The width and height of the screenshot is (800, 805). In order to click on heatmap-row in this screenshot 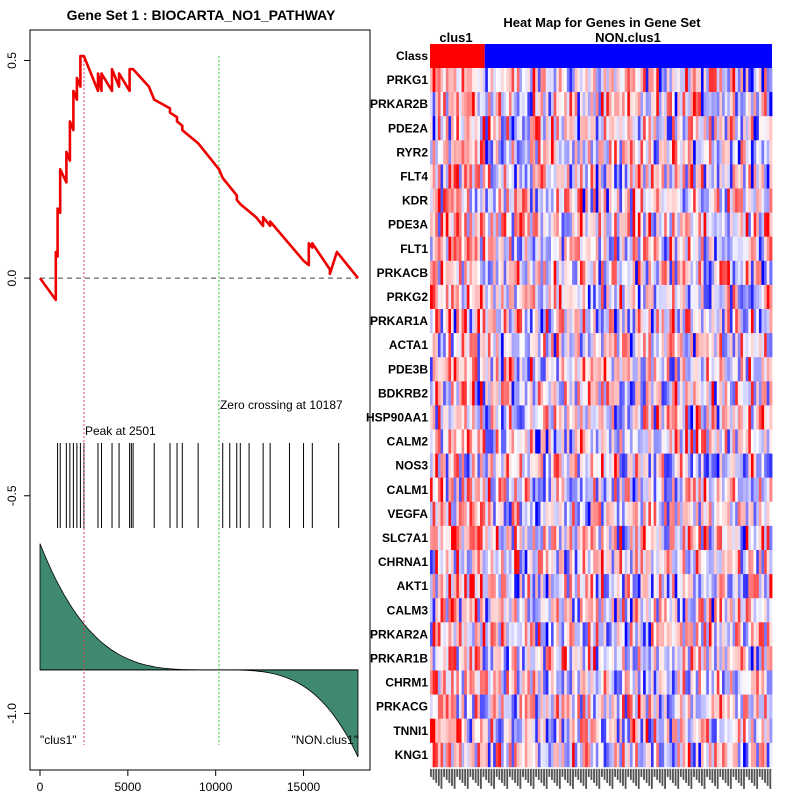, I will do `click(601, 224)`.